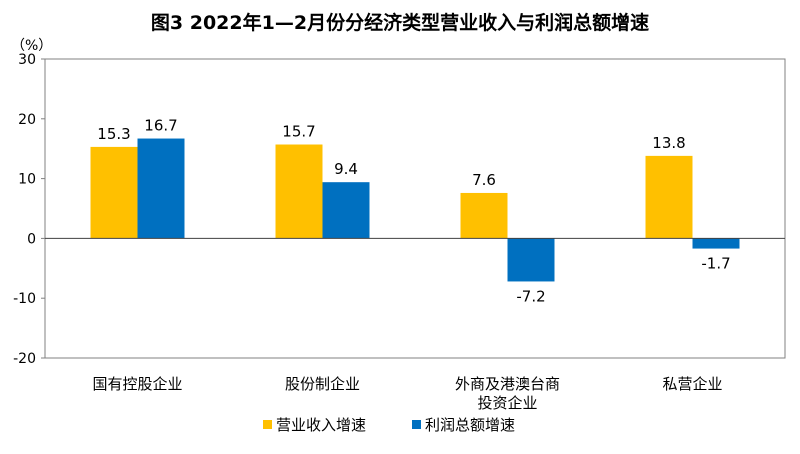  I want to click on data-label: 16.7, so click(160, 126).